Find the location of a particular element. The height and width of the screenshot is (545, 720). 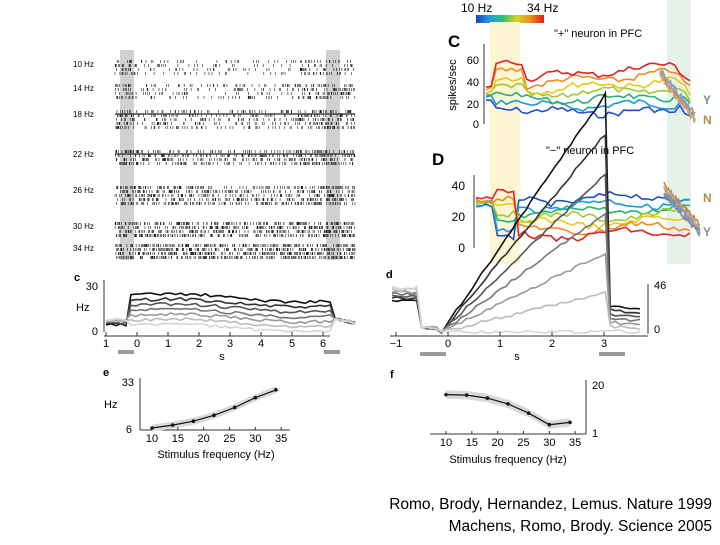

panel-f-tick-label: 20 is located at coordinates (498, 443).